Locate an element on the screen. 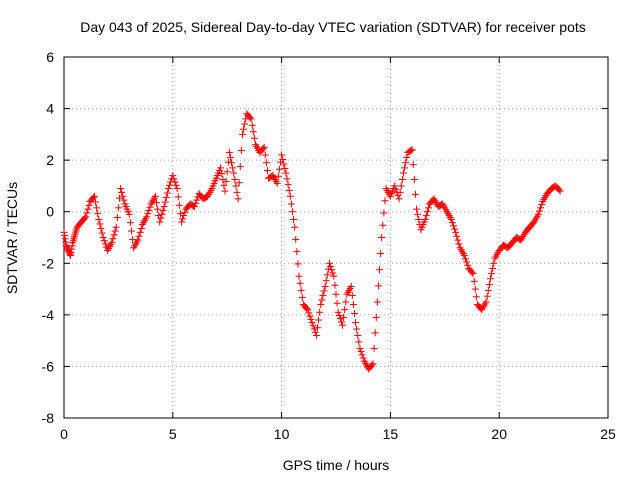  x-tick-label: 25 is located at coordinates (608, 434).